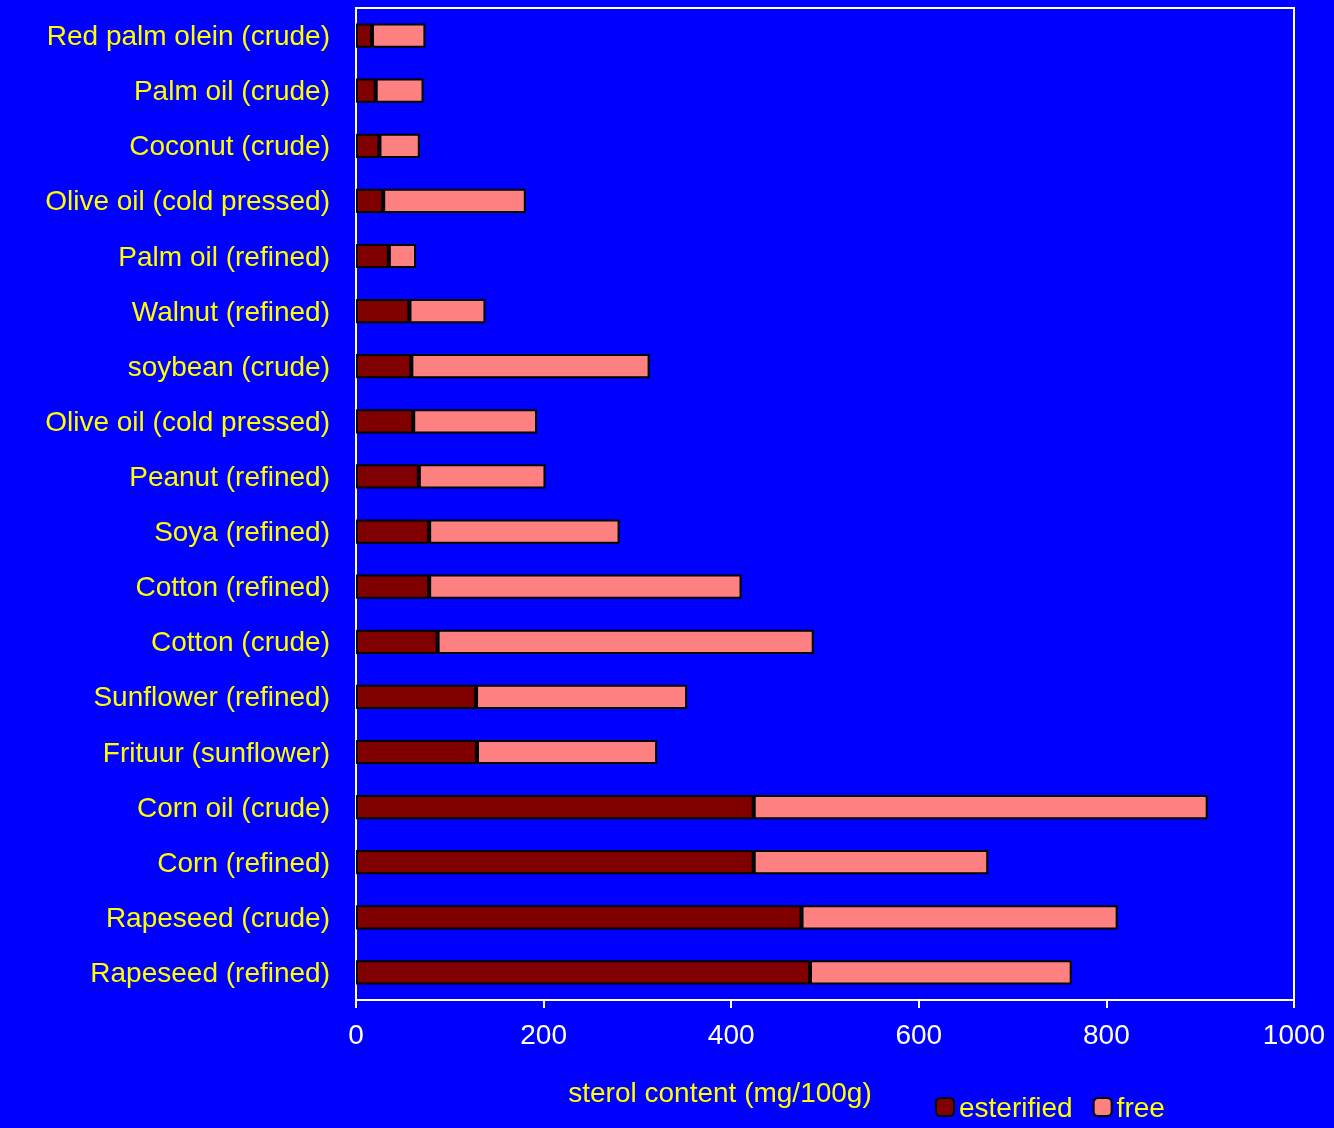  Describe the element at coordinates (229, 146) in the screenshot. I see `y-tick-label: Coconut (crude)` at that location.